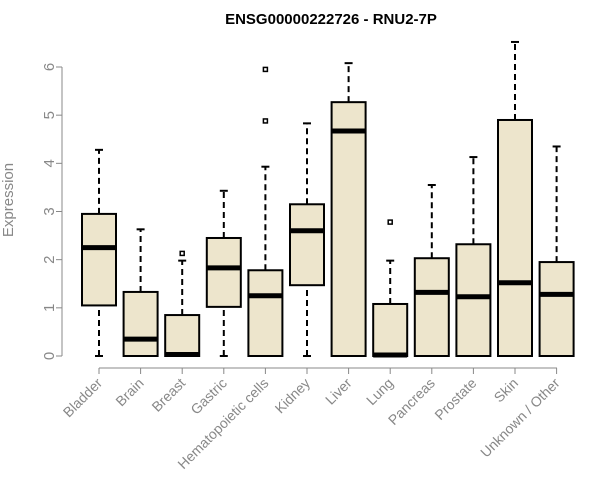 The image size is (600, 500). What do you see at coordinates (49, 115) in the screenshot?
I see `y-tick-label: 5` at bounding box center [49, 115].